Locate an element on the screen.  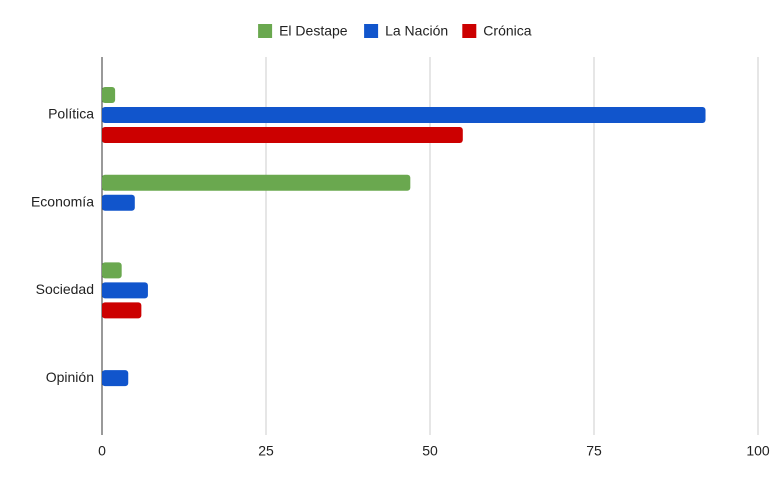
legend-label: El Destape is located at coordinates (313, 31).